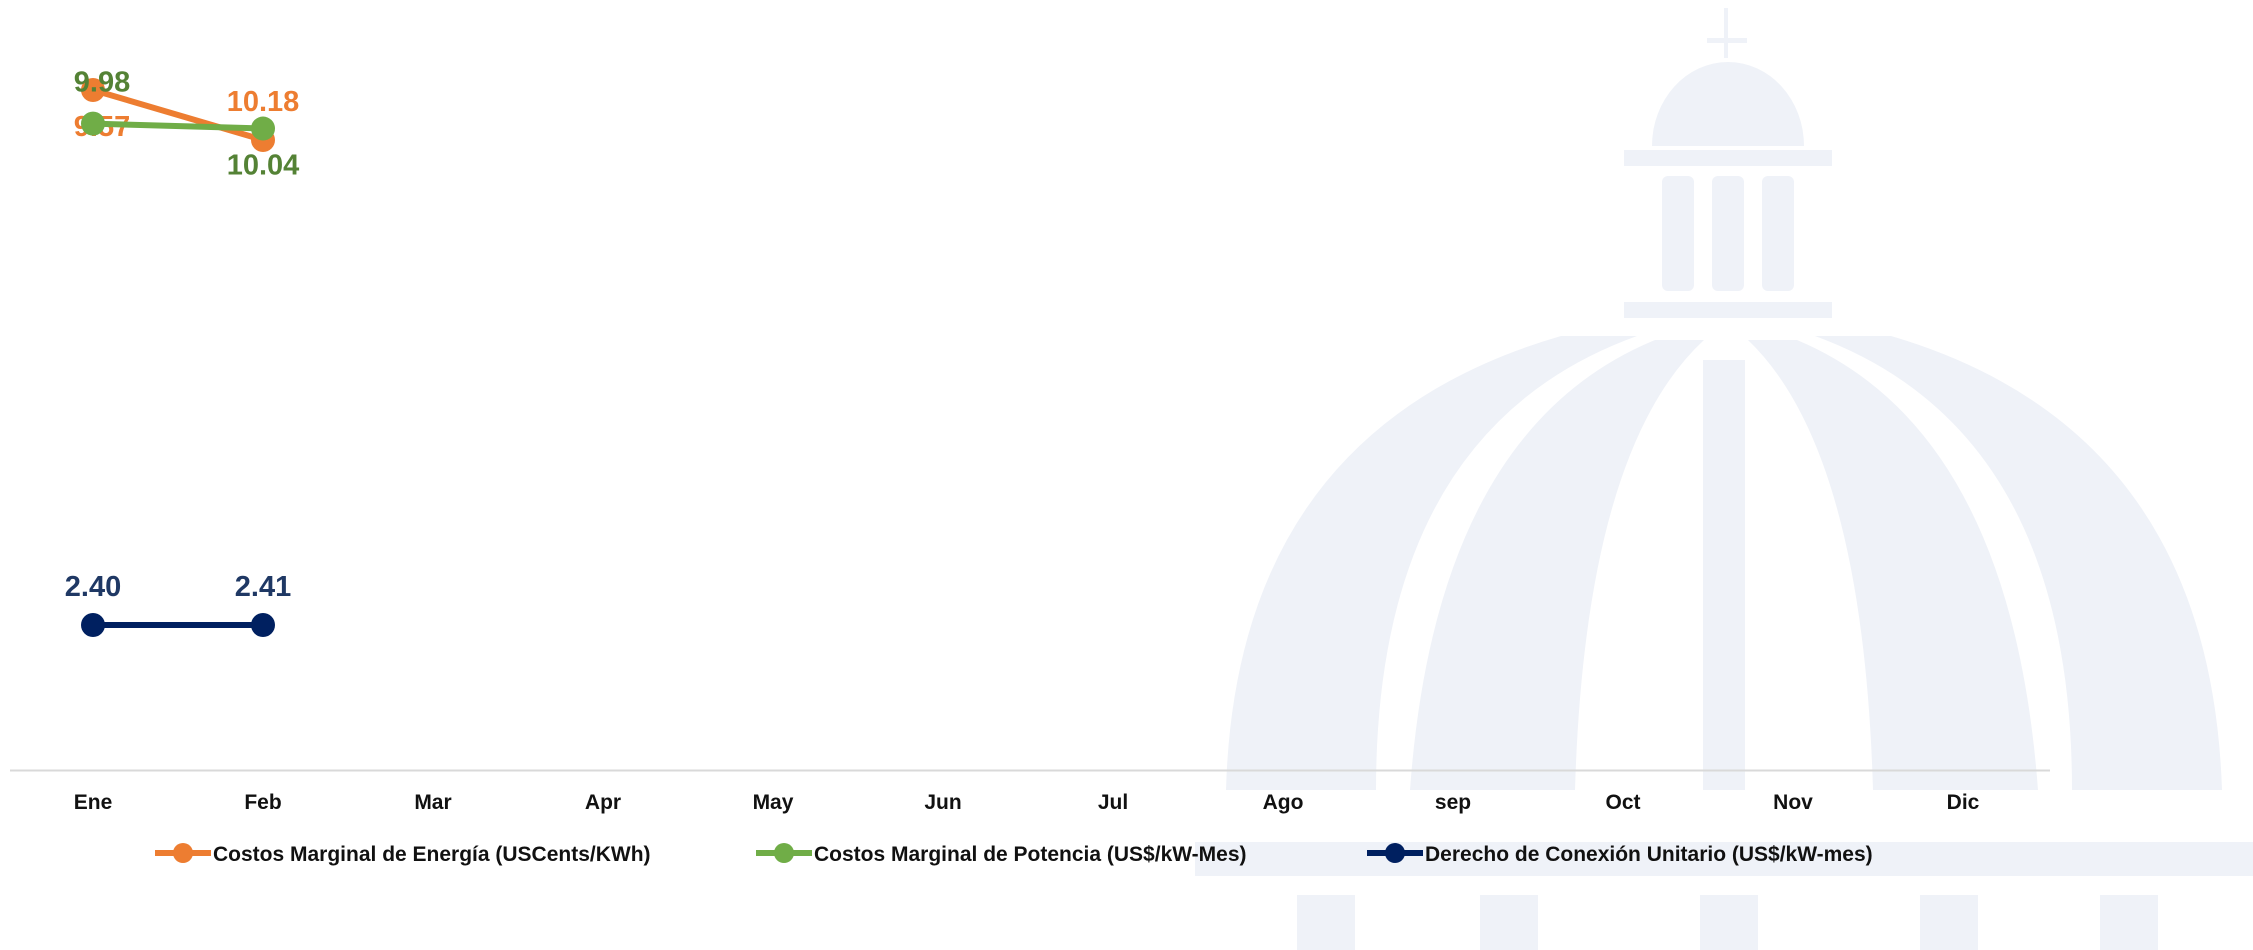 This screenshot has height=950, width=2253. Describe the element at coordinates (773, 802) in the screenshot. I see `x-tick-label: May` at that location.